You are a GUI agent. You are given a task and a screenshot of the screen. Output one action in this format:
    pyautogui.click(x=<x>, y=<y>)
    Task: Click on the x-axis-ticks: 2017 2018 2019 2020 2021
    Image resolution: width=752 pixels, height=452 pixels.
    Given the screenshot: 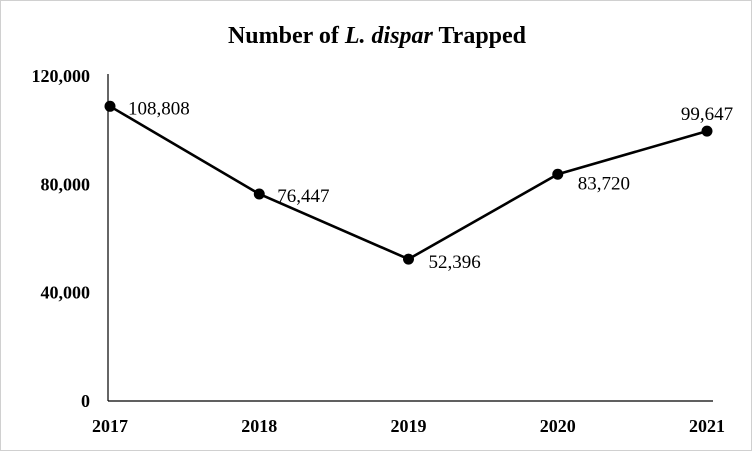 What is the action you would take?
    pyautogui.click(x=408, y=426)
    